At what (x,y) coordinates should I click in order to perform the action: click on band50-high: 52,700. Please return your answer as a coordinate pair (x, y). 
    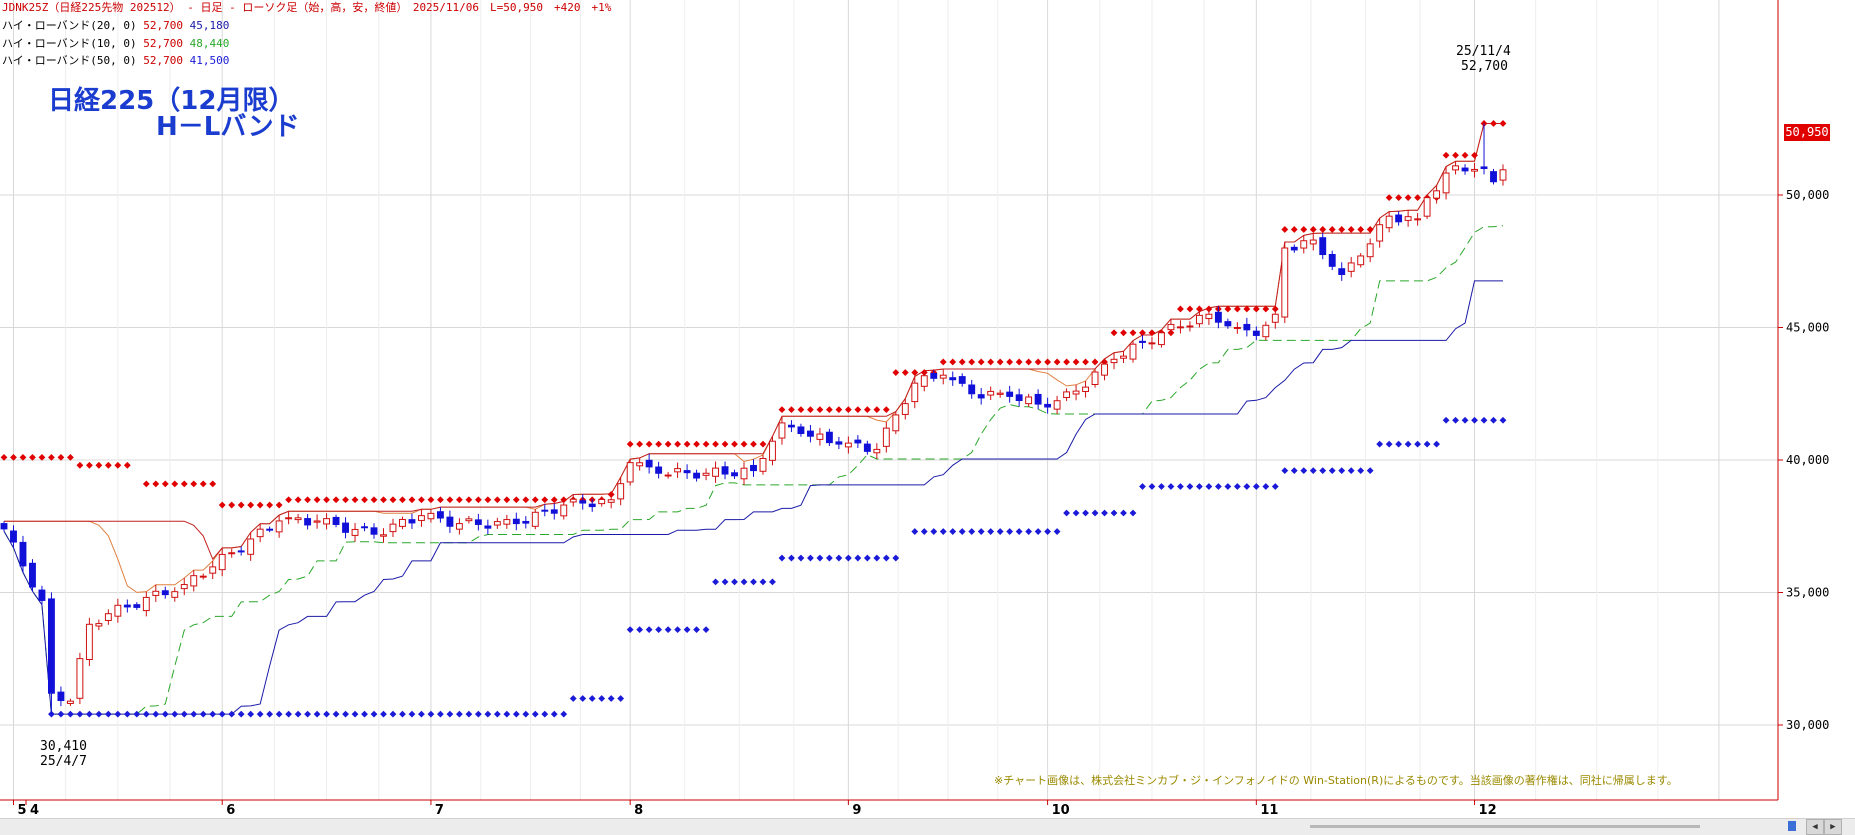
    Looking at the image, I should click on (163, 60).